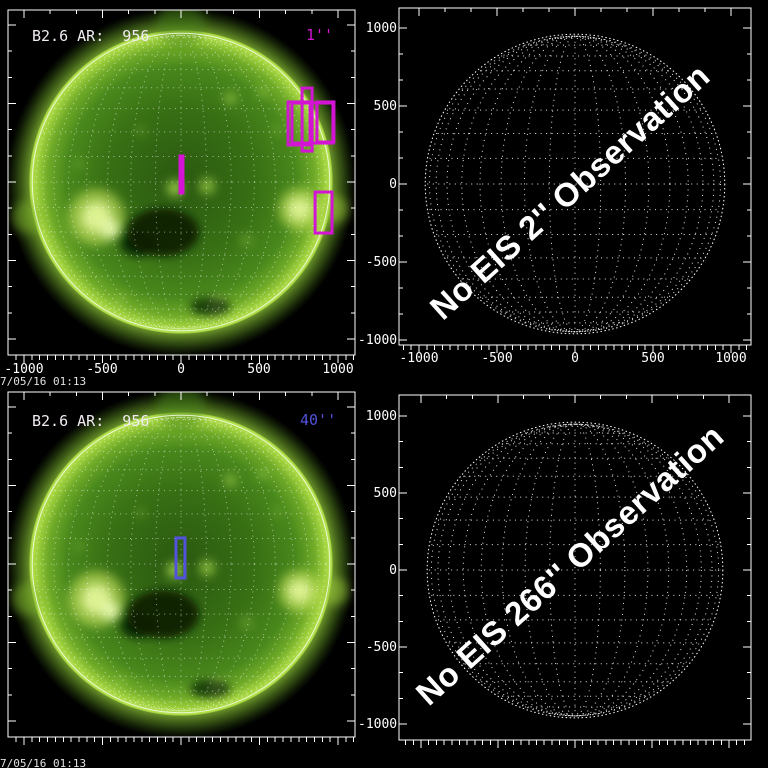 This screenshot has height=768, width=768. Describe the element at coordinates (318, 420) in the screenshot. I see `slit-size-label-40arcsec: 40''` at that location.